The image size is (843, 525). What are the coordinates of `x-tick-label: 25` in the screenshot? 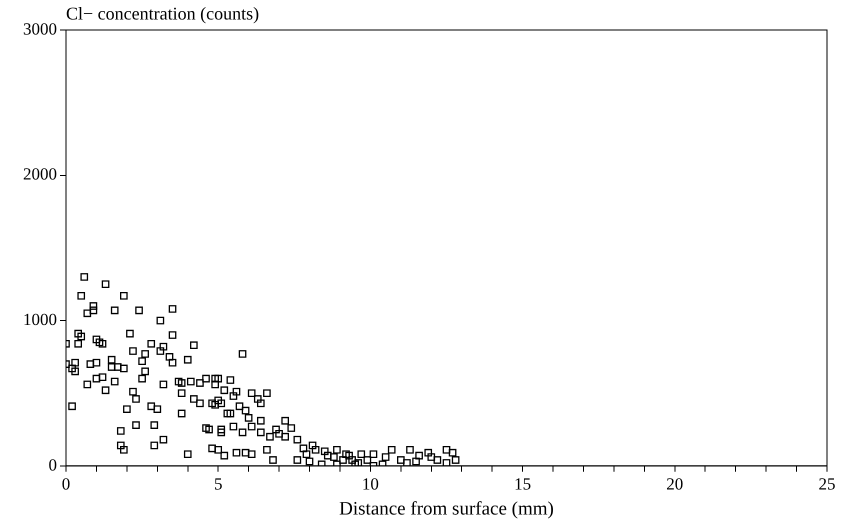 It's located at (827, 484).